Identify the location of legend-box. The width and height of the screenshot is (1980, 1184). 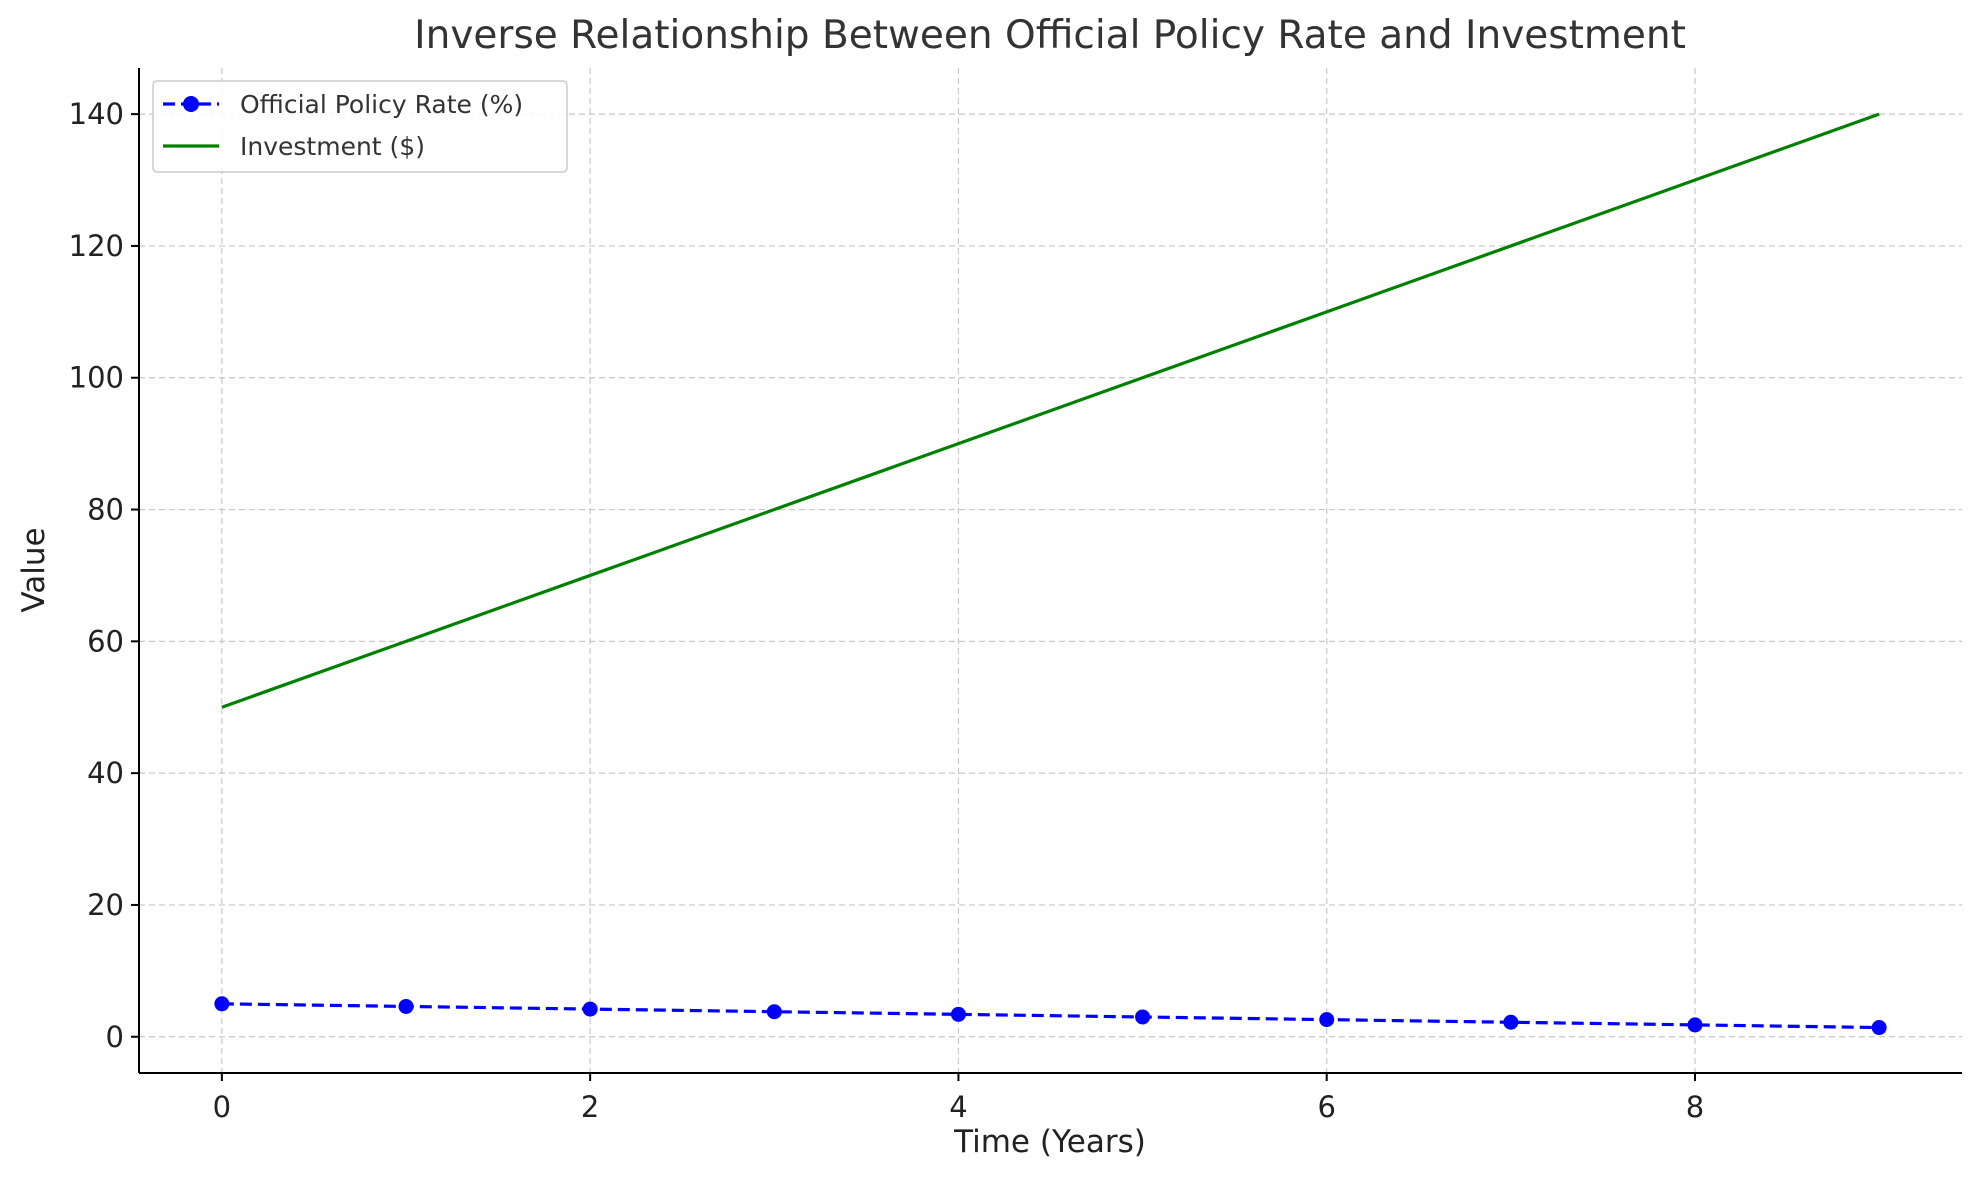
(360, 126).